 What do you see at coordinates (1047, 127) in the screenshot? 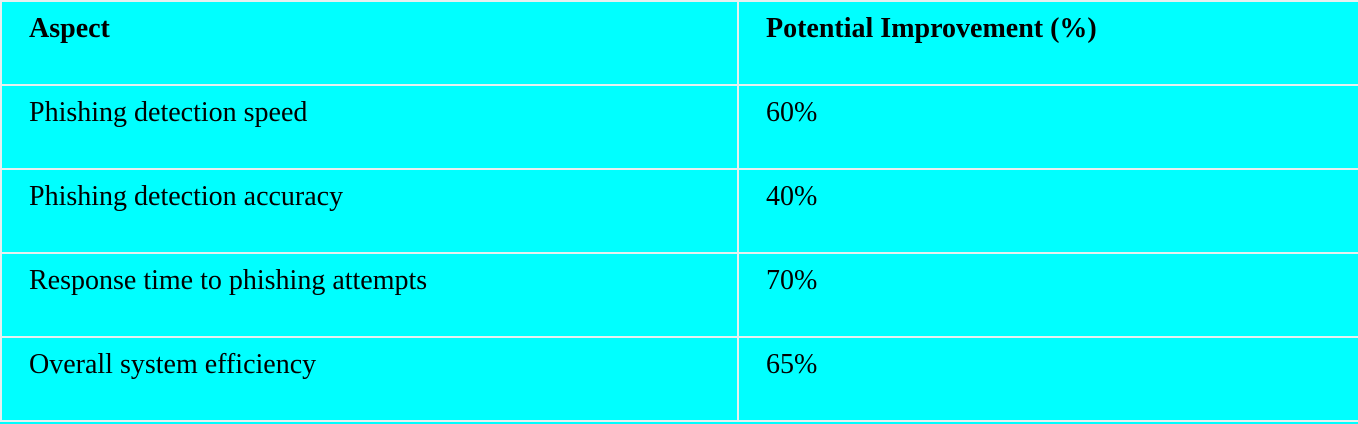
I see `cell-improvement: 60%` at bounding box center [1047, 127].